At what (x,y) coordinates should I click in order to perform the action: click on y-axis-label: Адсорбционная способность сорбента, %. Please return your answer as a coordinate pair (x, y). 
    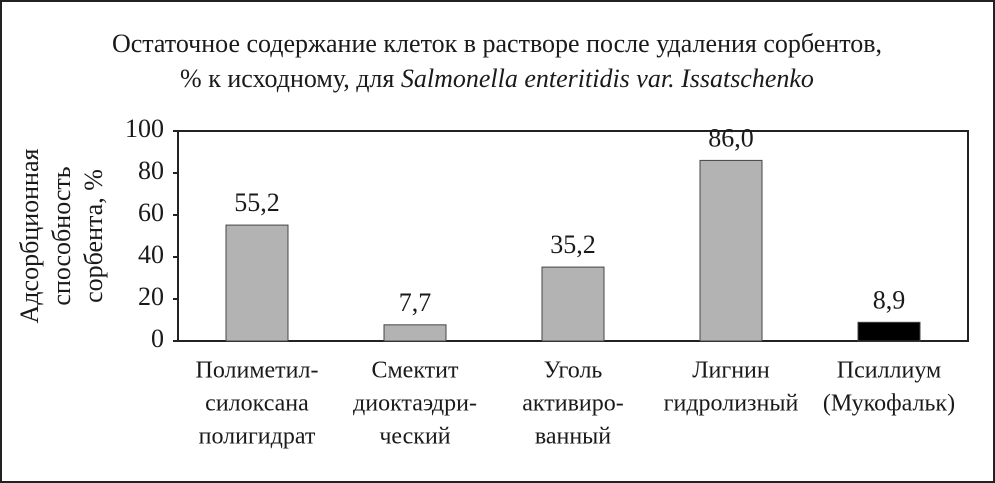
    Looking at the image, I should click on (61, 235).